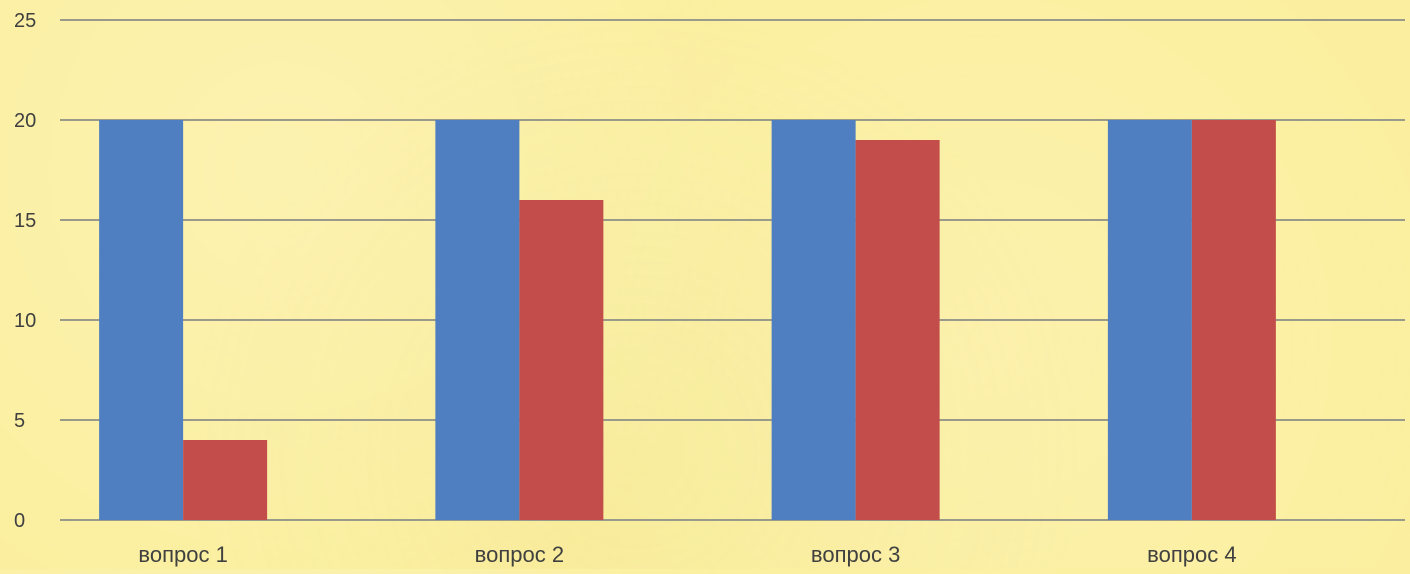  I want to click on y-tick-label: 0, so click(19, 521).